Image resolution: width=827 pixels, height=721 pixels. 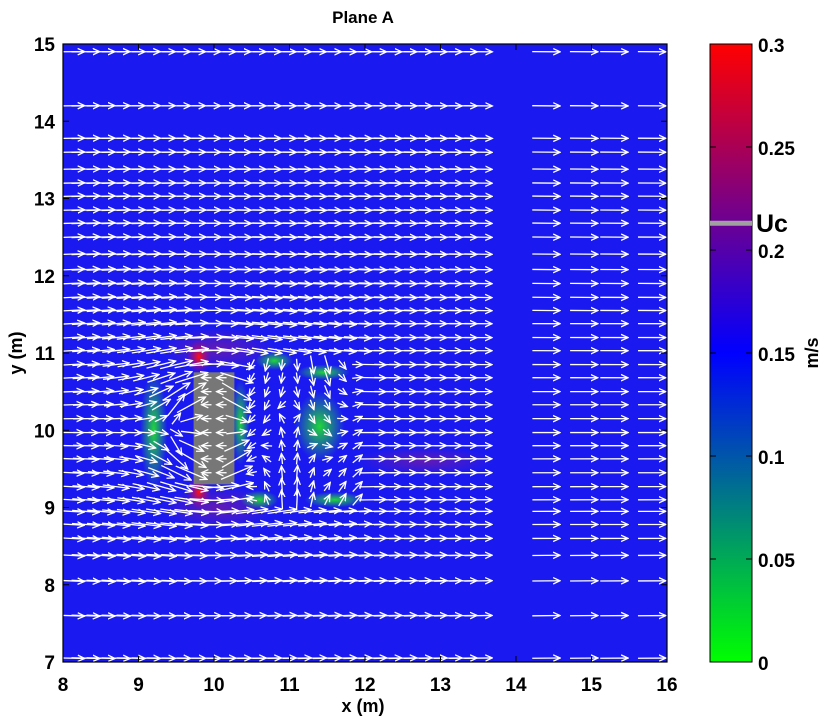 What do you see at coordinates (772, 224) in the screenshot?
I see `uc-threshold-label: Uc` at bounding box center [772, 224].